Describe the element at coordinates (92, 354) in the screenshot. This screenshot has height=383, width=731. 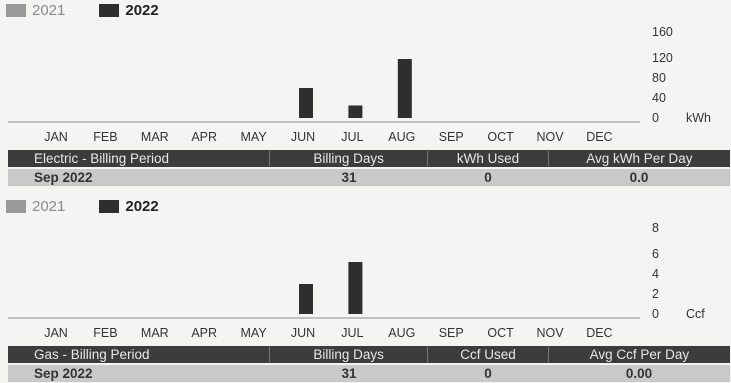
I see `header-billing-period: Gas - Billing Period` at that location.